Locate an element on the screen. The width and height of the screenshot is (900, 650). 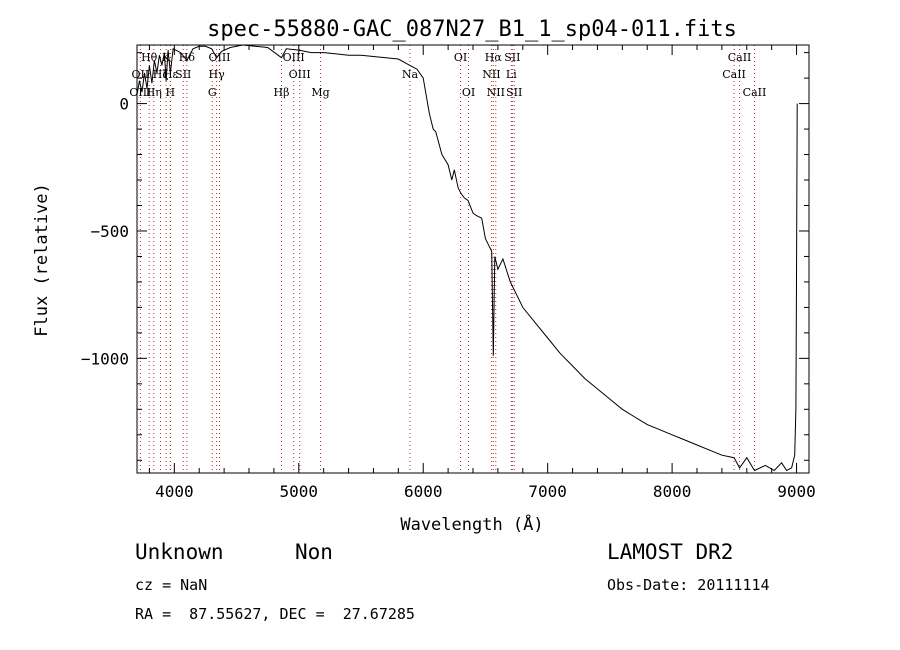
redshift-cz: cz = NaN is located at coordinates (171, 585).